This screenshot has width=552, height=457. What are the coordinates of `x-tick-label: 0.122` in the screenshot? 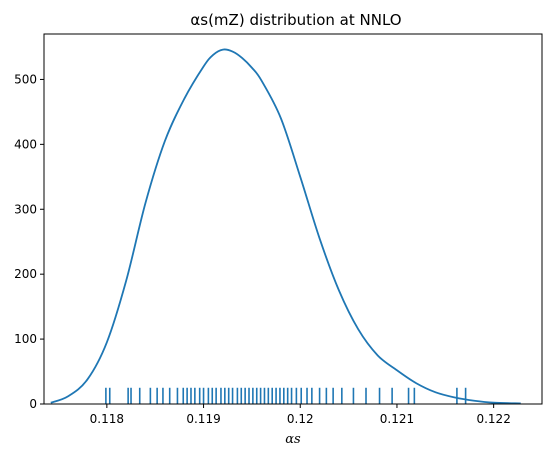 It's located at (493, 419).